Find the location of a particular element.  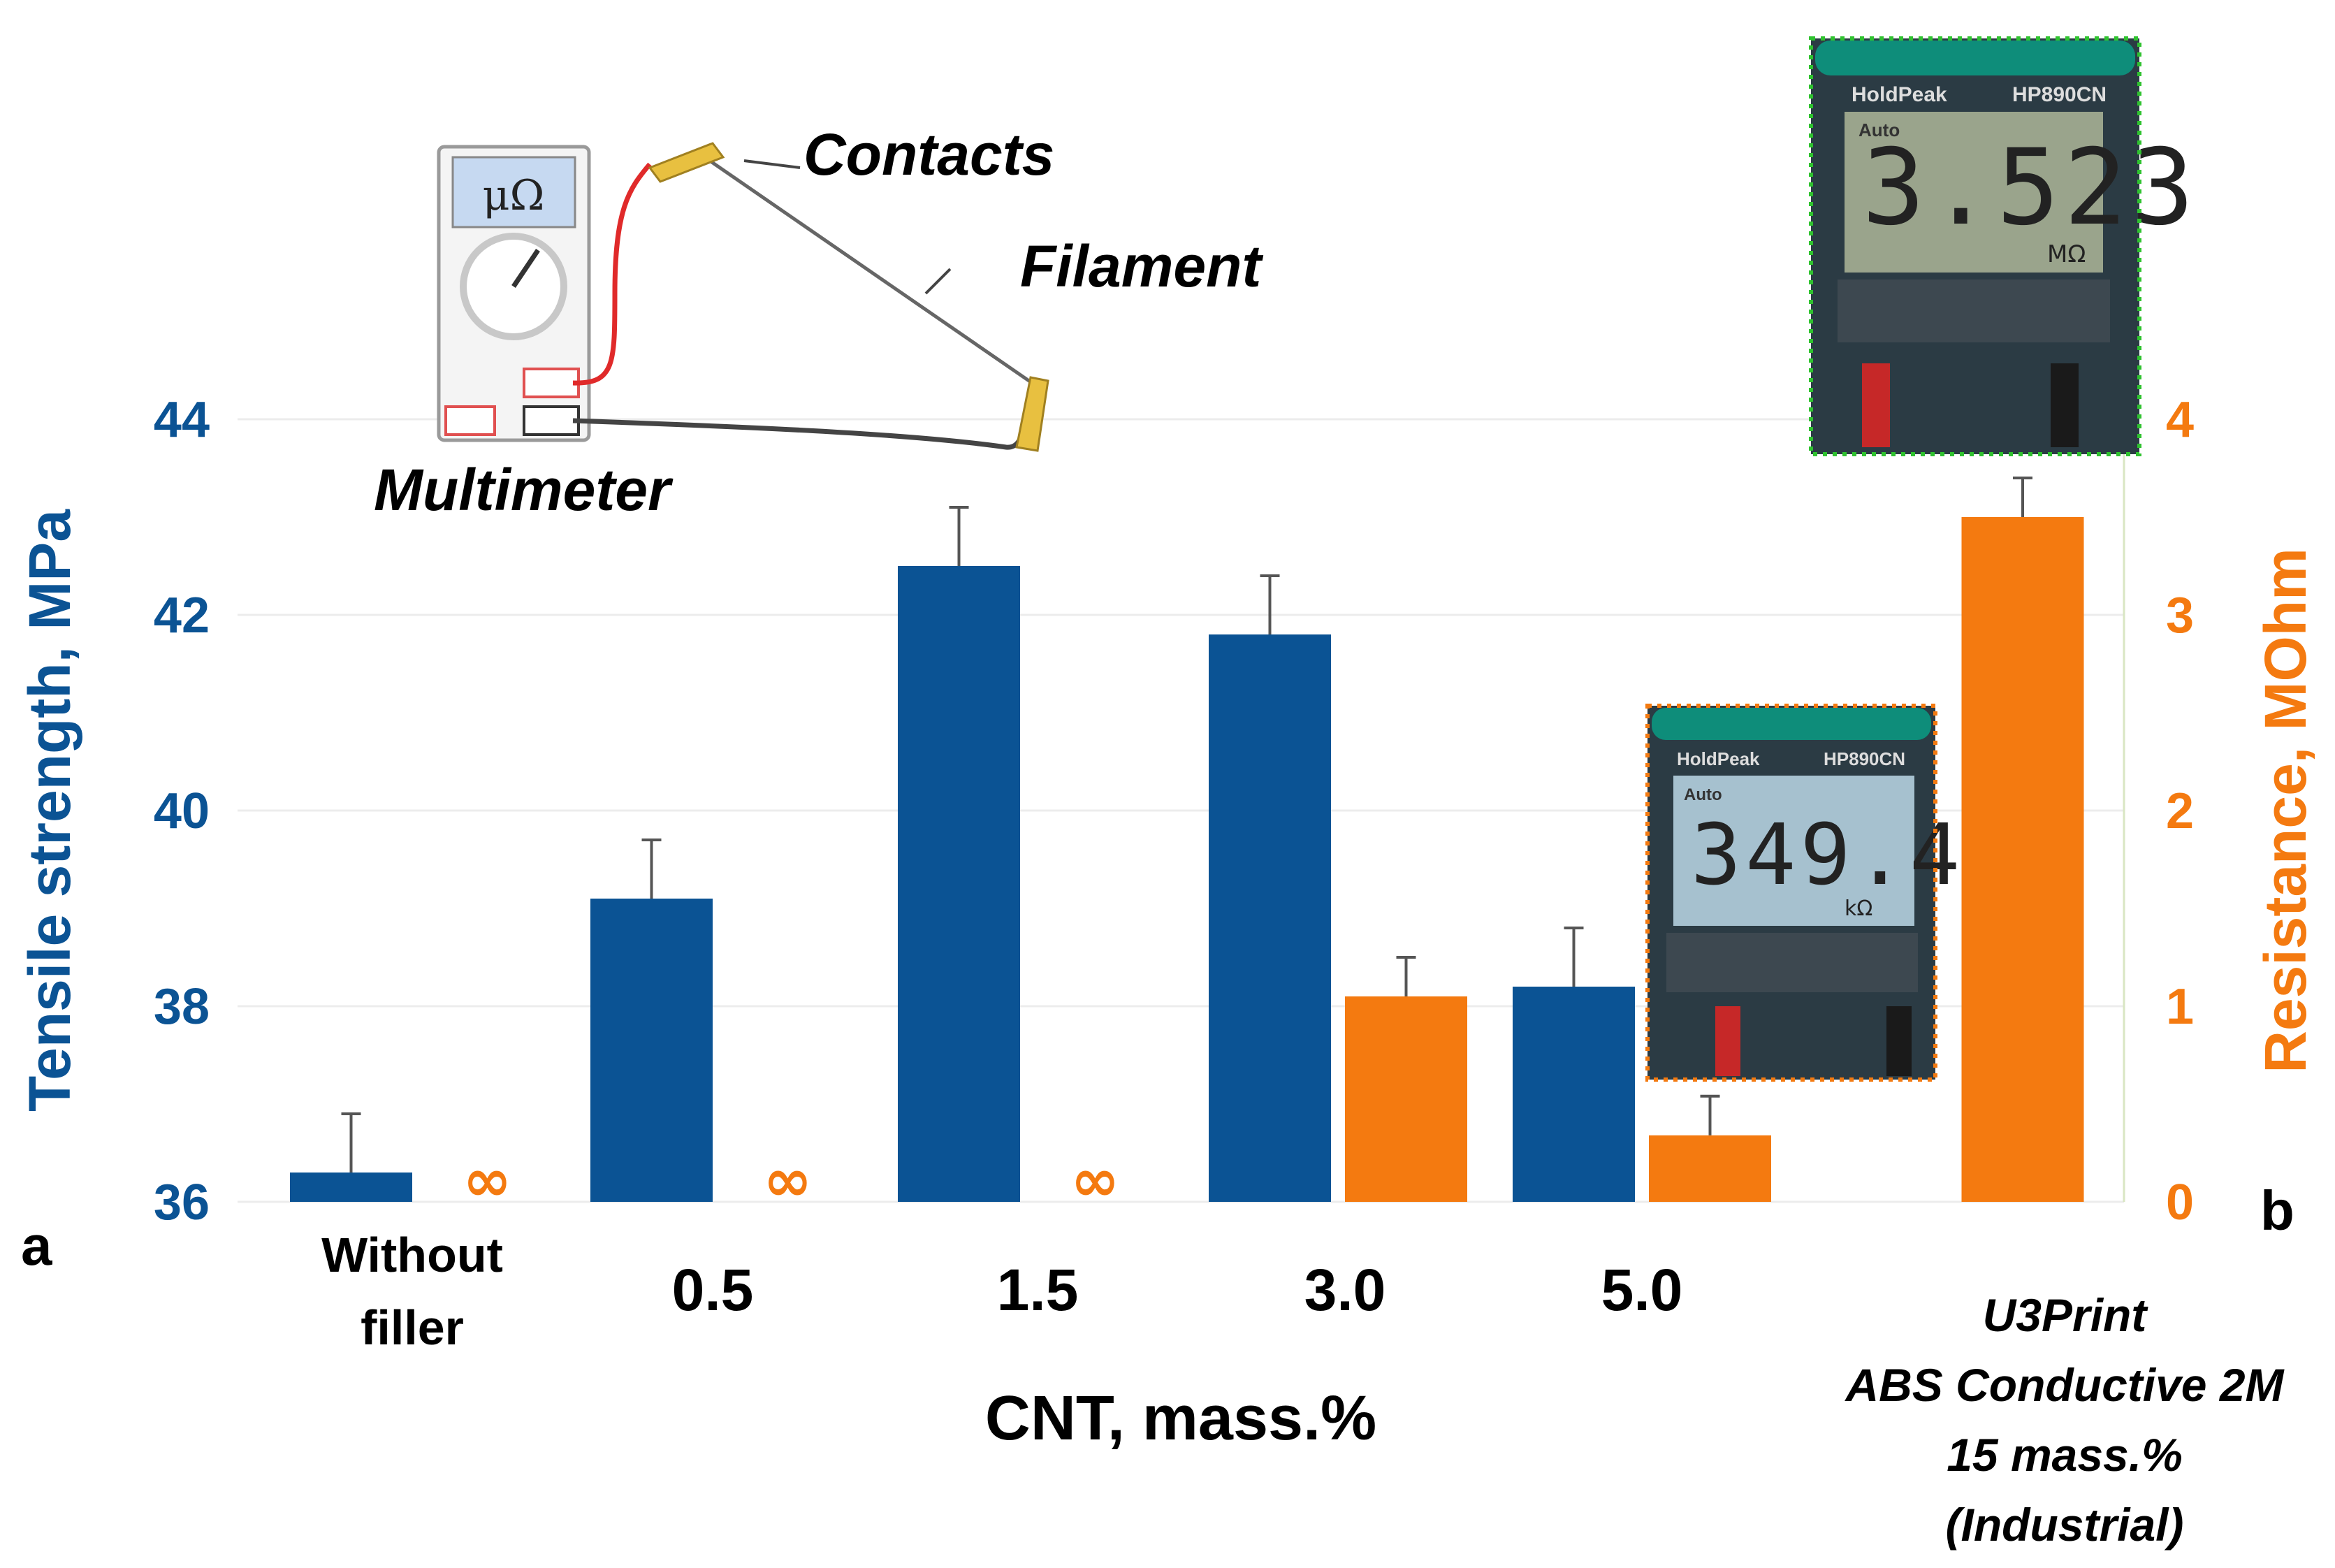

photo-large-black-plug is located at coordinates (2065, 405).